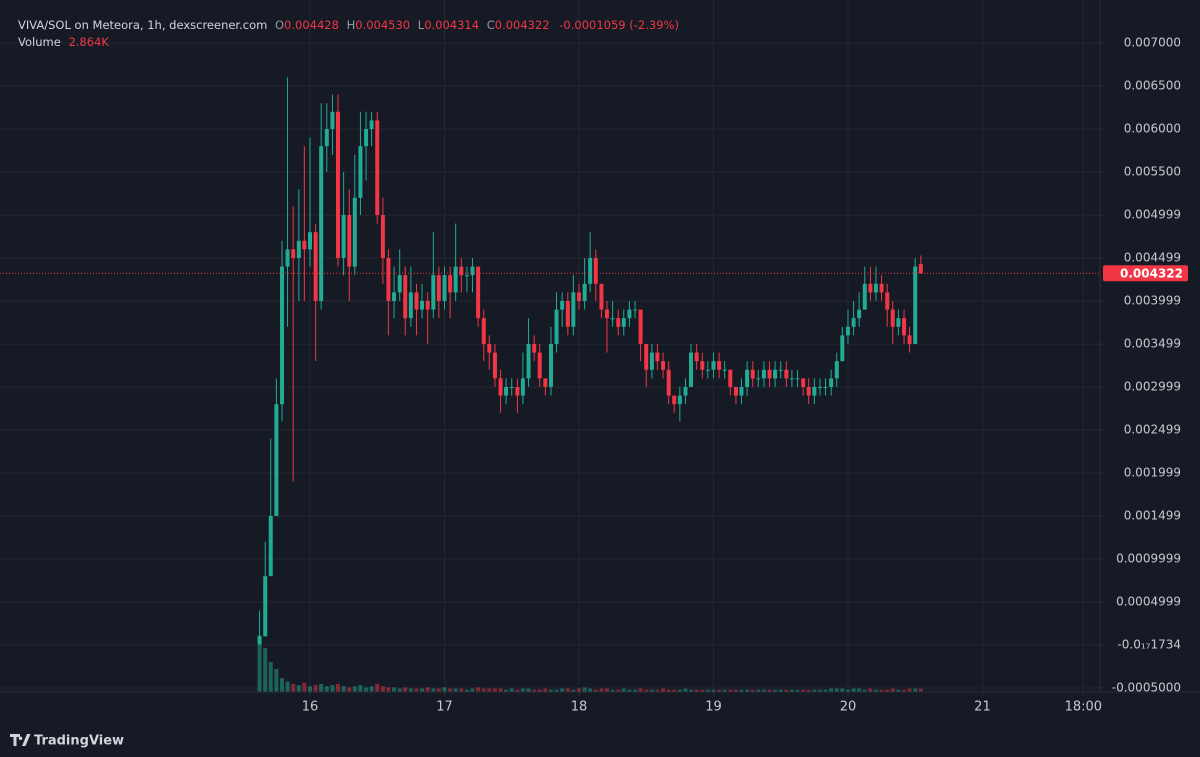 This screenshot has width=1200, height=757. What do you see at coordinates (713, 707) in the screenshot?
I see `x-tick-label: 19` at bounding box center [713, 707].